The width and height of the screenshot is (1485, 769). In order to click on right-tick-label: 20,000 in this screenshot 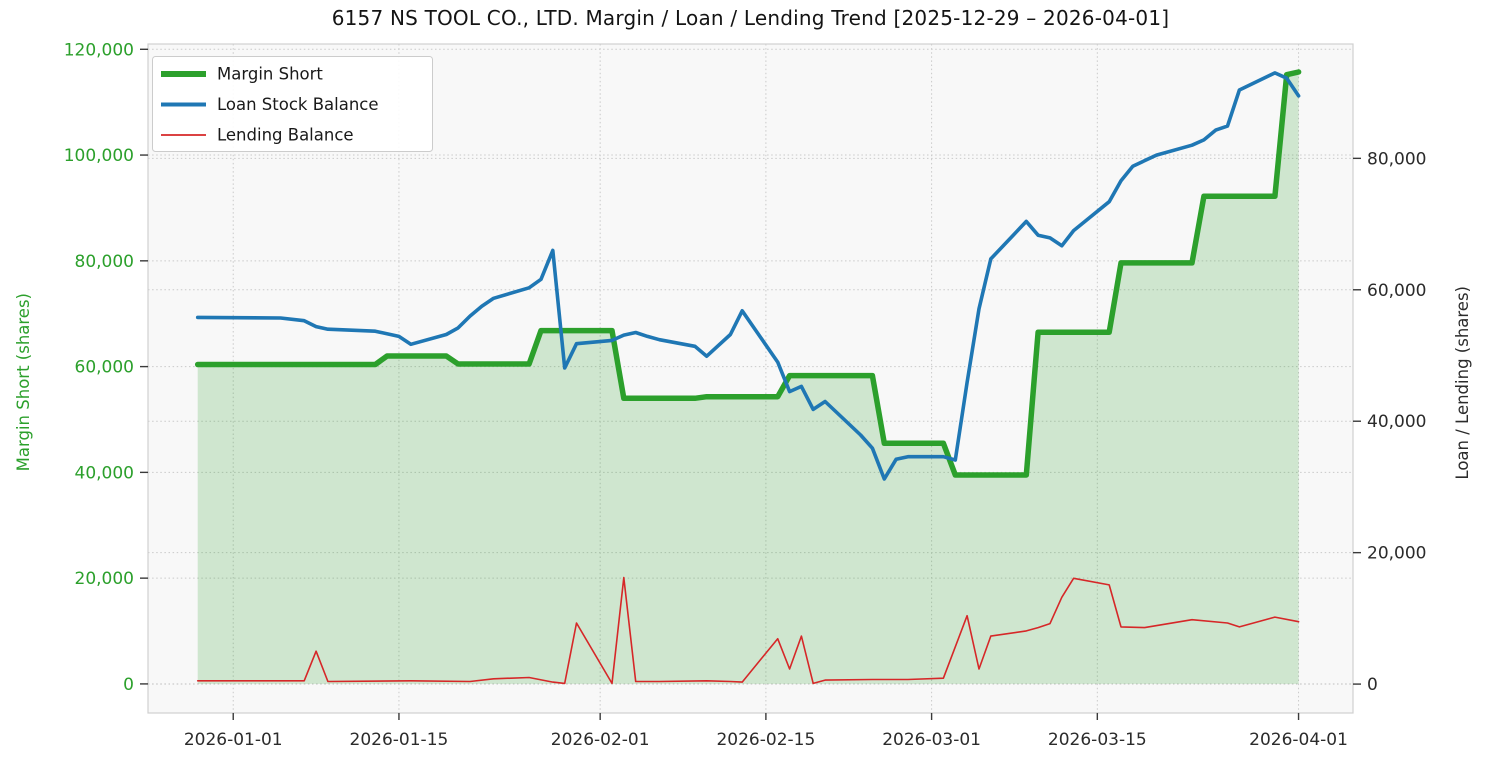, I will do `click(1396, 554)`.